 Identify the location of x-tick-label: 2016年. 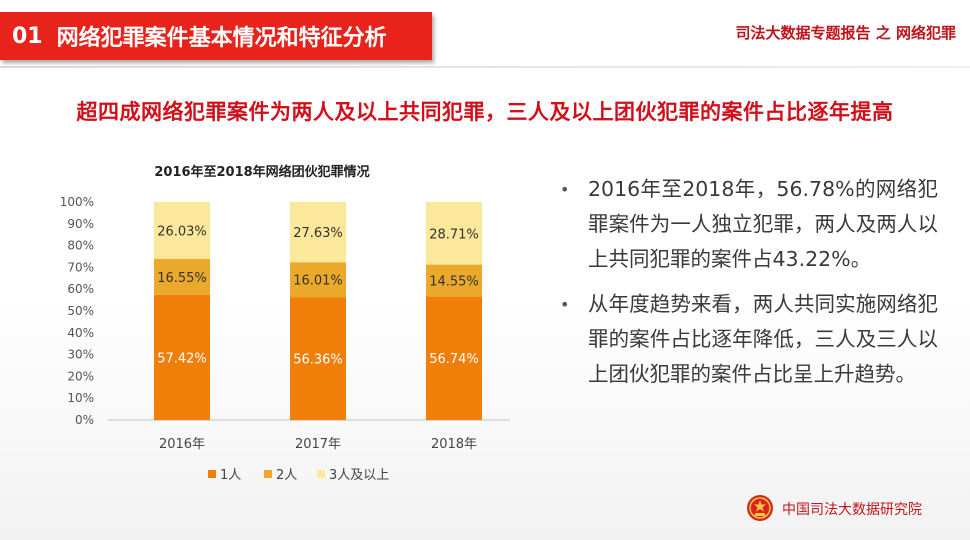
(182, 444).